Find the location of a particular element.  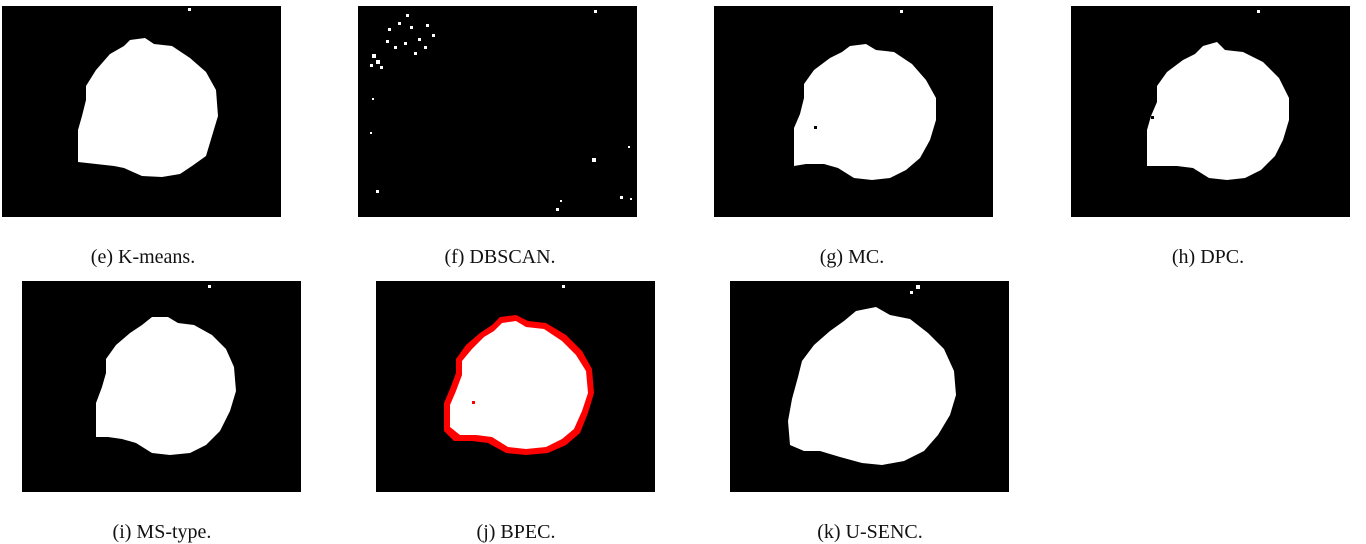

bpec-segmentation-image is located at coordinates (519, 370).